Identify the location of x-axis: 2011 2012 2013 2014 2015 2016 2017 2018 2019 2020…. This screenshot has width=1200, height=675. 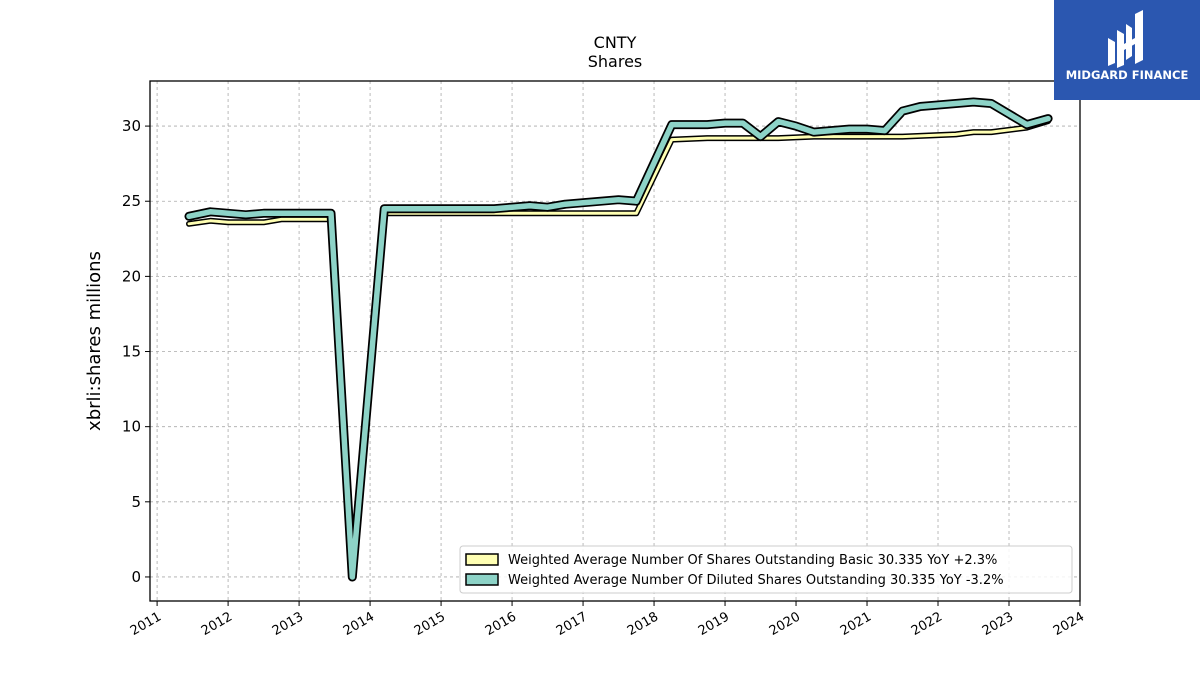
(607, 620).